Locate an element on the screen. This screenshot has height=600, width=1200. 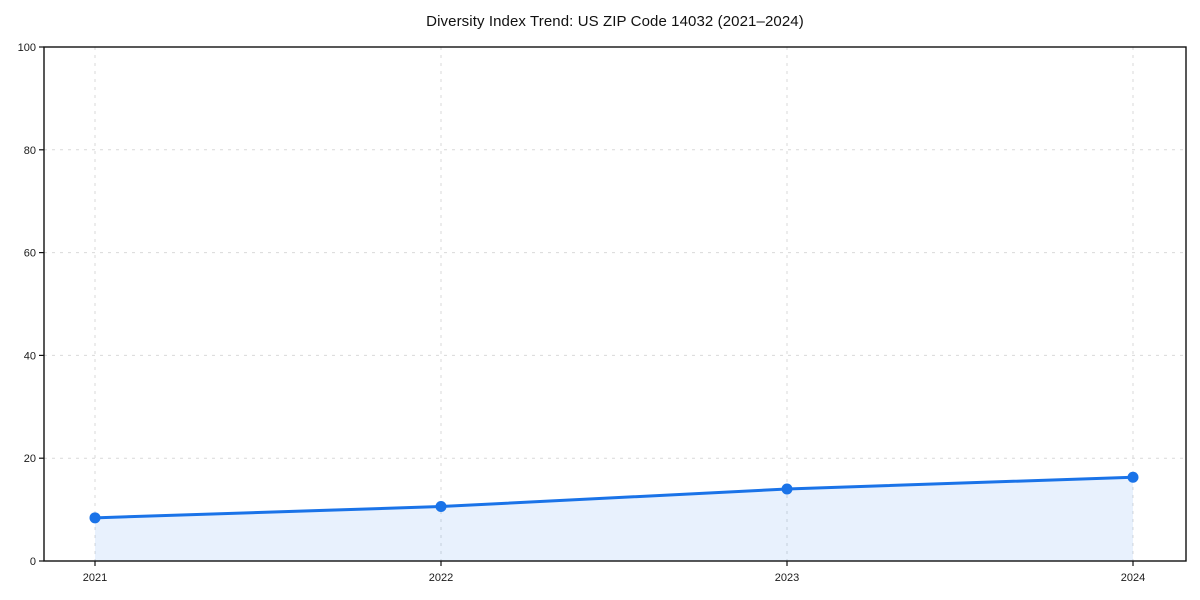
y-tick-label-40: 40 is located at coordinates (30, 356).